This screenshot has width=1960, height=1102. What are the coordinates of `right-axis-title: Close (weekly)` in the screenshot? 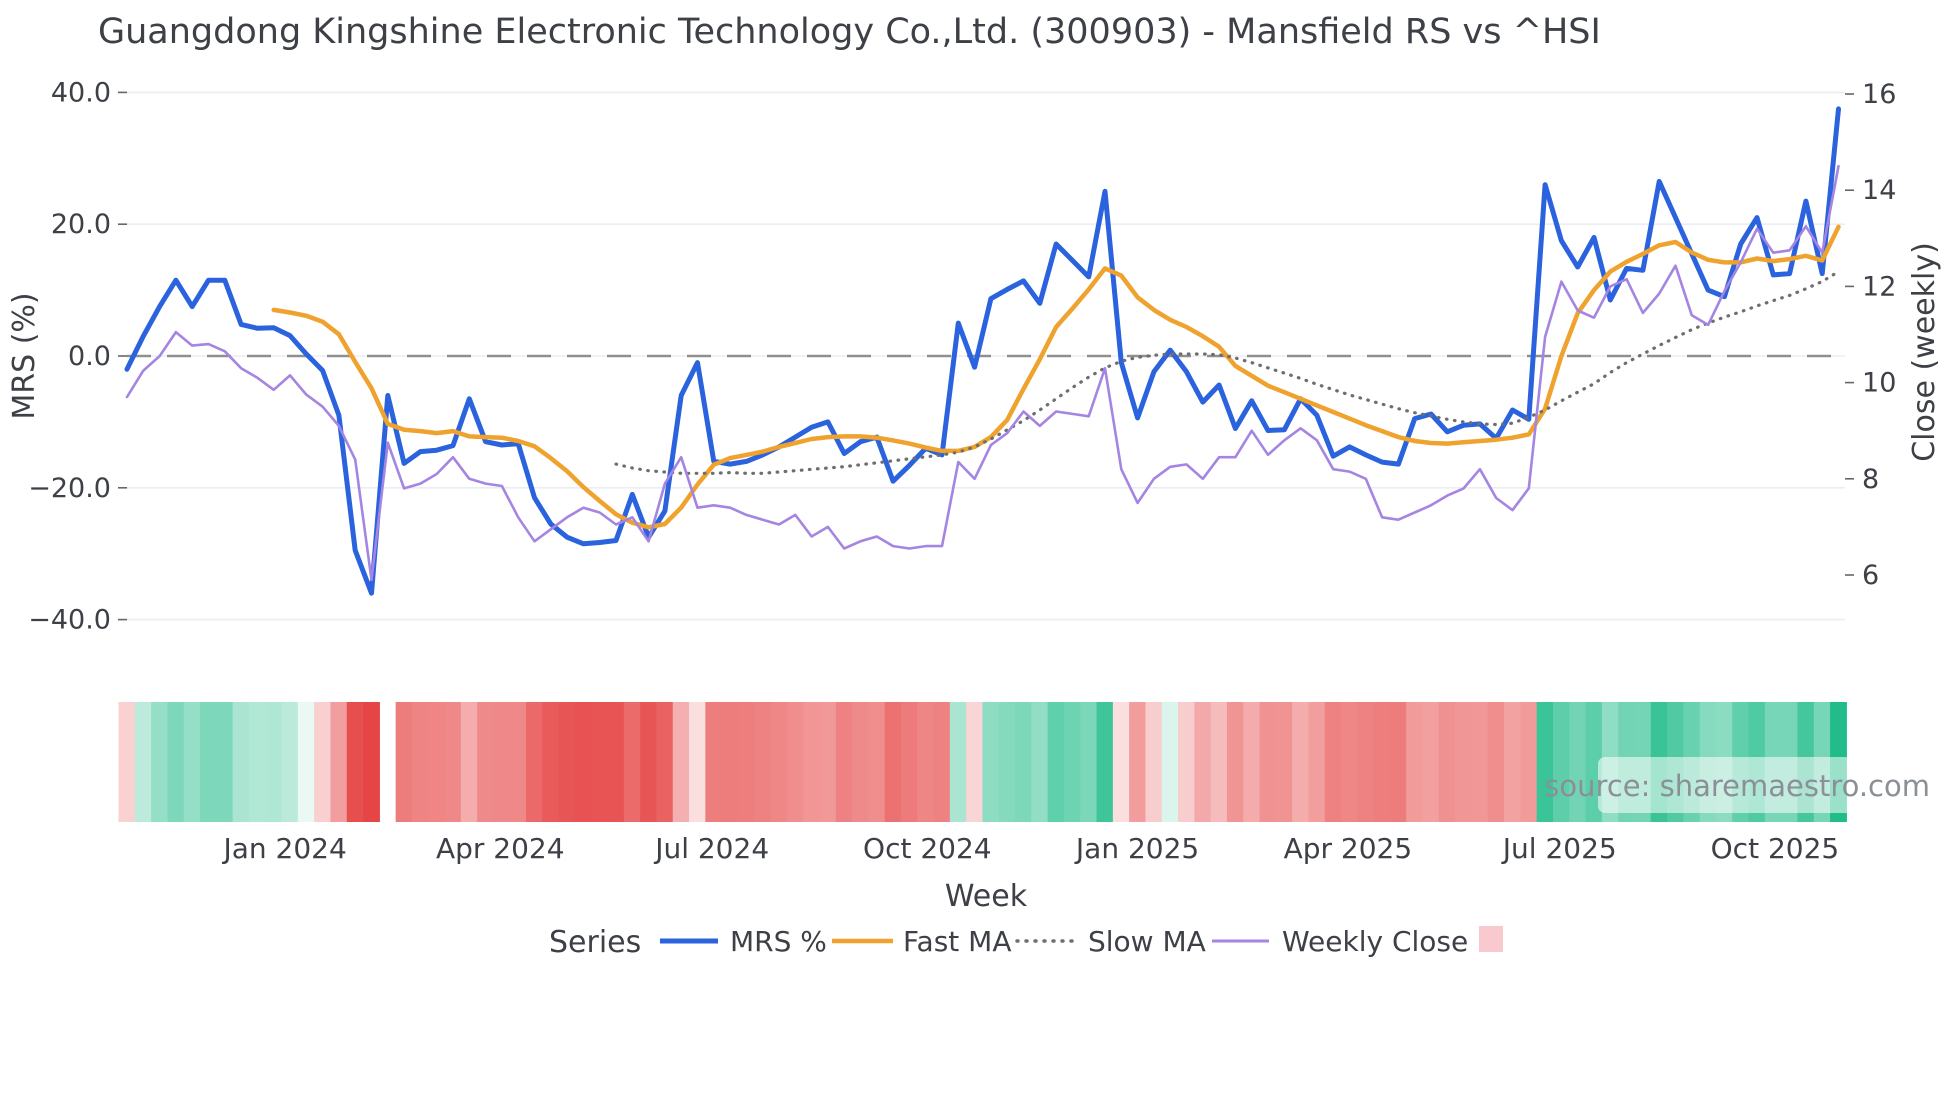 It's located at (1924, 352).